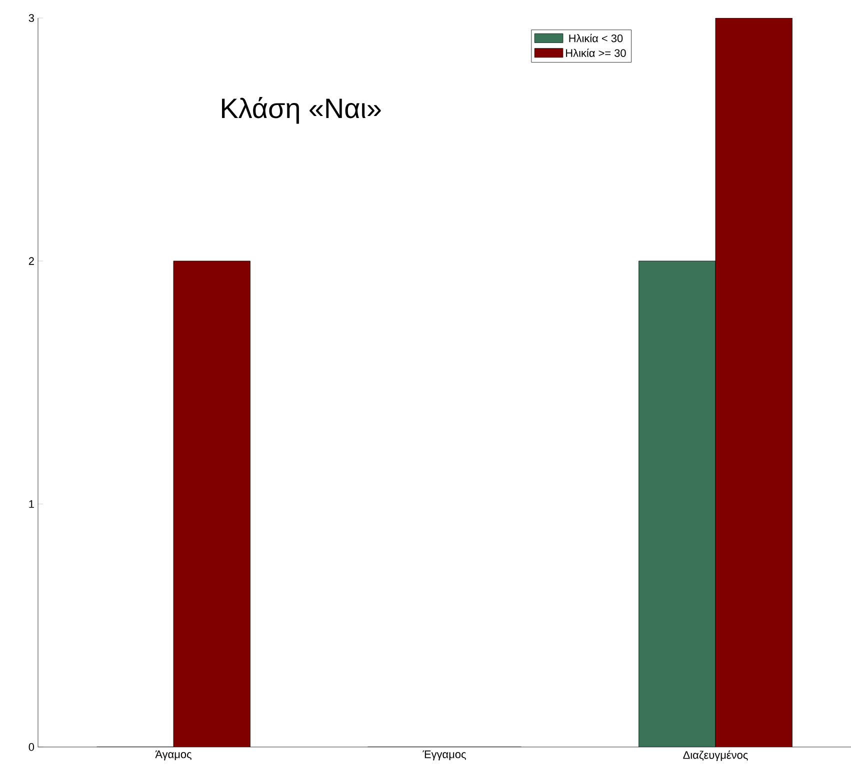  I want to click on x-tick-label: Άγαμος, so click(173, 755).